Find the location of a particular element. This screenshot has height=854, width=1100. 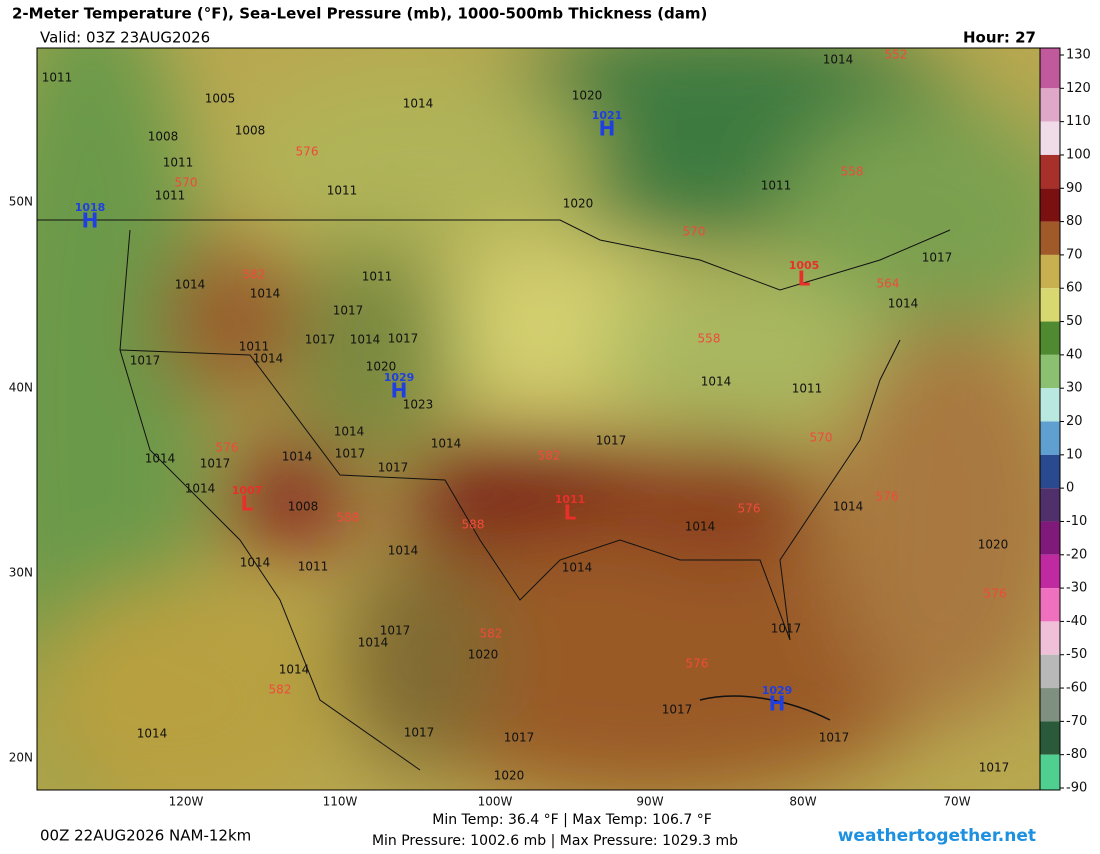

colorbar-tick-label: -80 is located at coordinates (1076, 754).